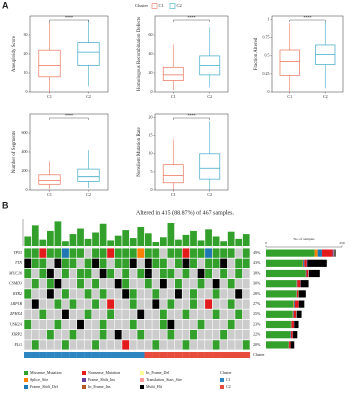 The width and height of the screenshot is (351, 400). What do you see at coordinates (88, 175) in the screenshot?
I see `box` at bounding box center [88, 175].